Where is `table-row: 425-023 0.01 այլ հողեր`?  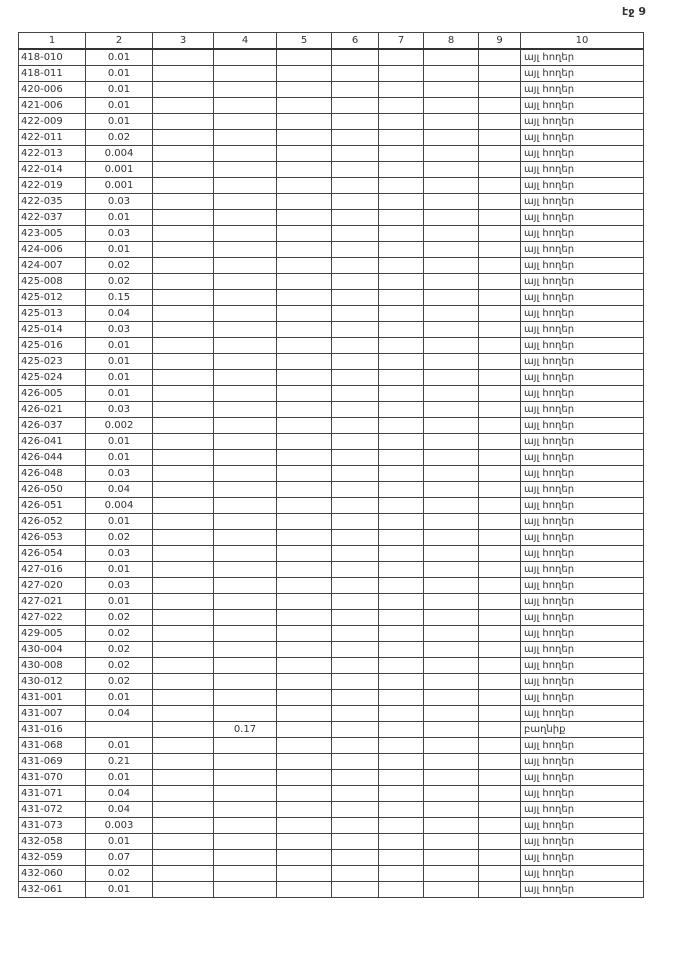
table-row: 425-023 0.01 այլ հողեր is located at coordinates (331, 361).